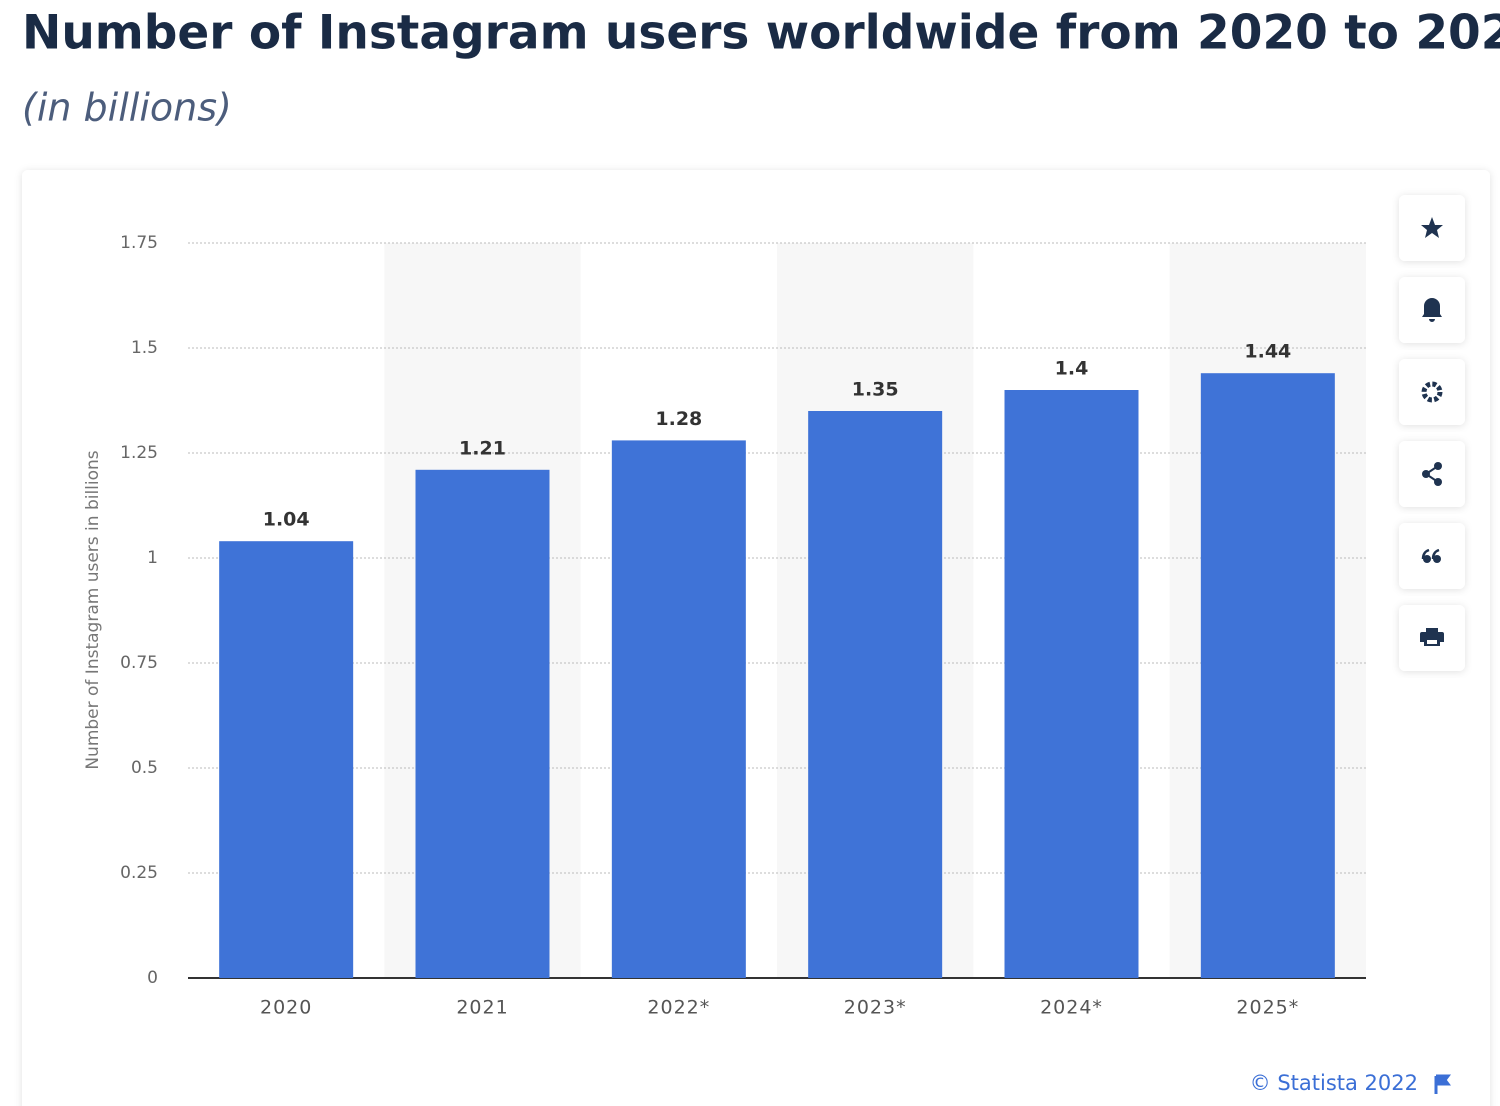  I want to click on share-icon, so click(1432, 474).